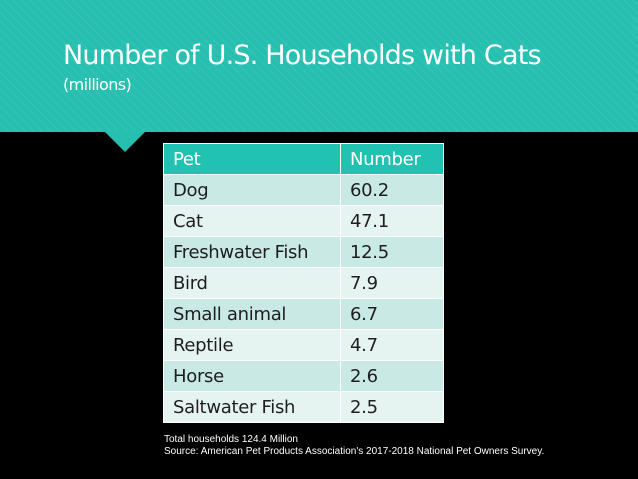  I want to click on total-households-note: Total households 124.4 Million, so click(231, 439).